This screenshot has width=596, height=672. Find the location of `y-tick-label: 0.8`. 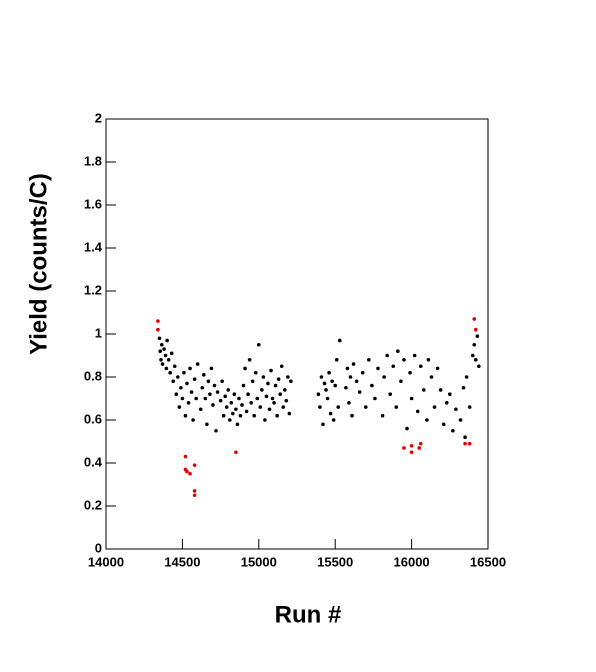

y-tick-label: 0.8 is located at coordinates (93, 375).